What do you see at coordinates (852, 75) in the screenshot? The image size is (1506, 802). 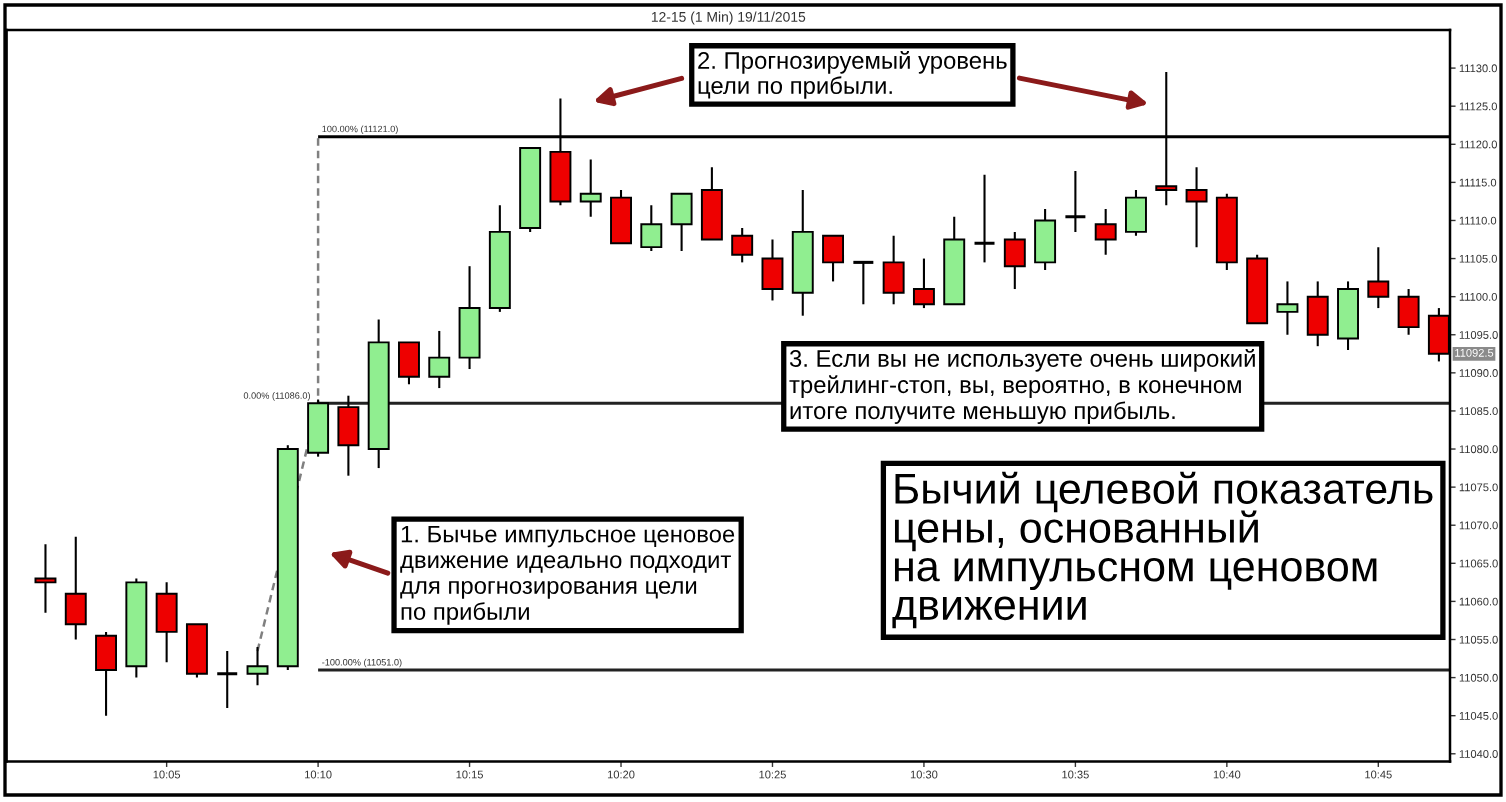 I see `annotation: 2. Прогнозируемый уровень цели по прибыли.` at bounding box center [852, 75].